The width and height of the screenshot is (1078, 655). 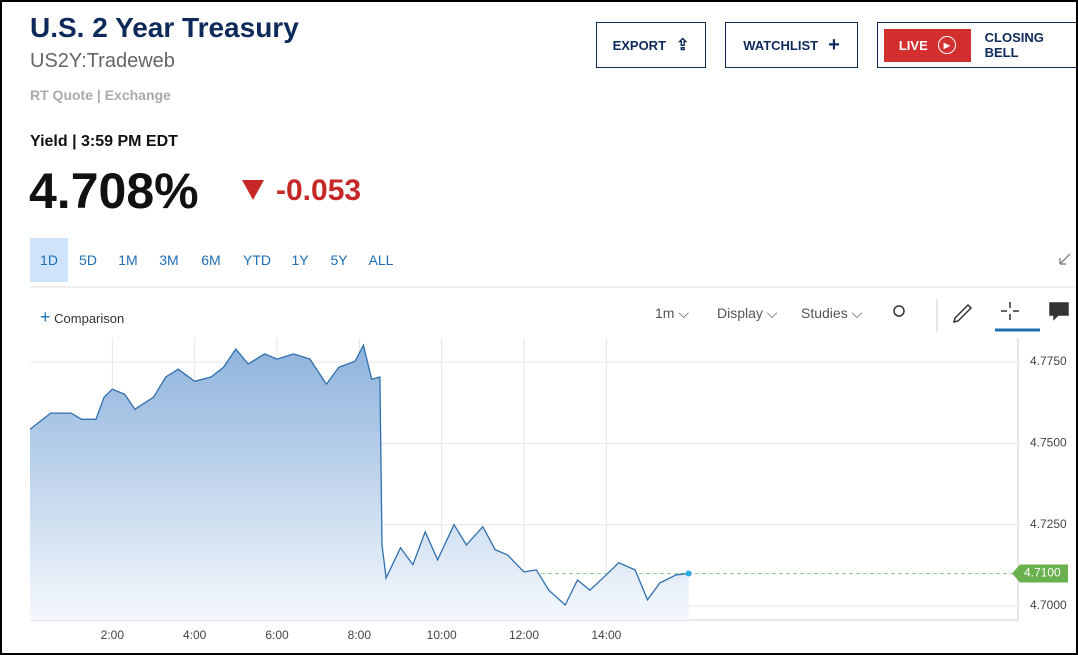 I want to click on range-tab: 1M, so click(x=128, y=260).